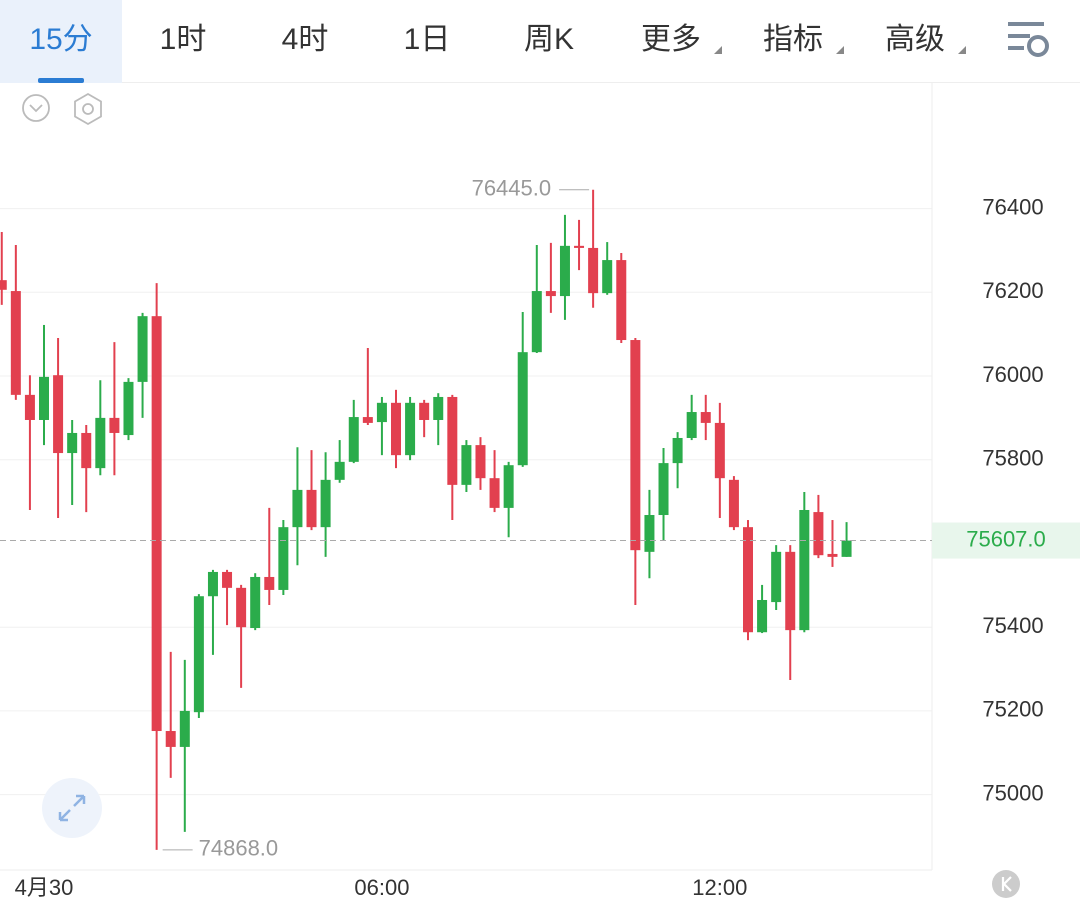 The width and height of the screenshot is (1080, 915). I want to click on x-tick-label: 06:00, so click(381, 887).